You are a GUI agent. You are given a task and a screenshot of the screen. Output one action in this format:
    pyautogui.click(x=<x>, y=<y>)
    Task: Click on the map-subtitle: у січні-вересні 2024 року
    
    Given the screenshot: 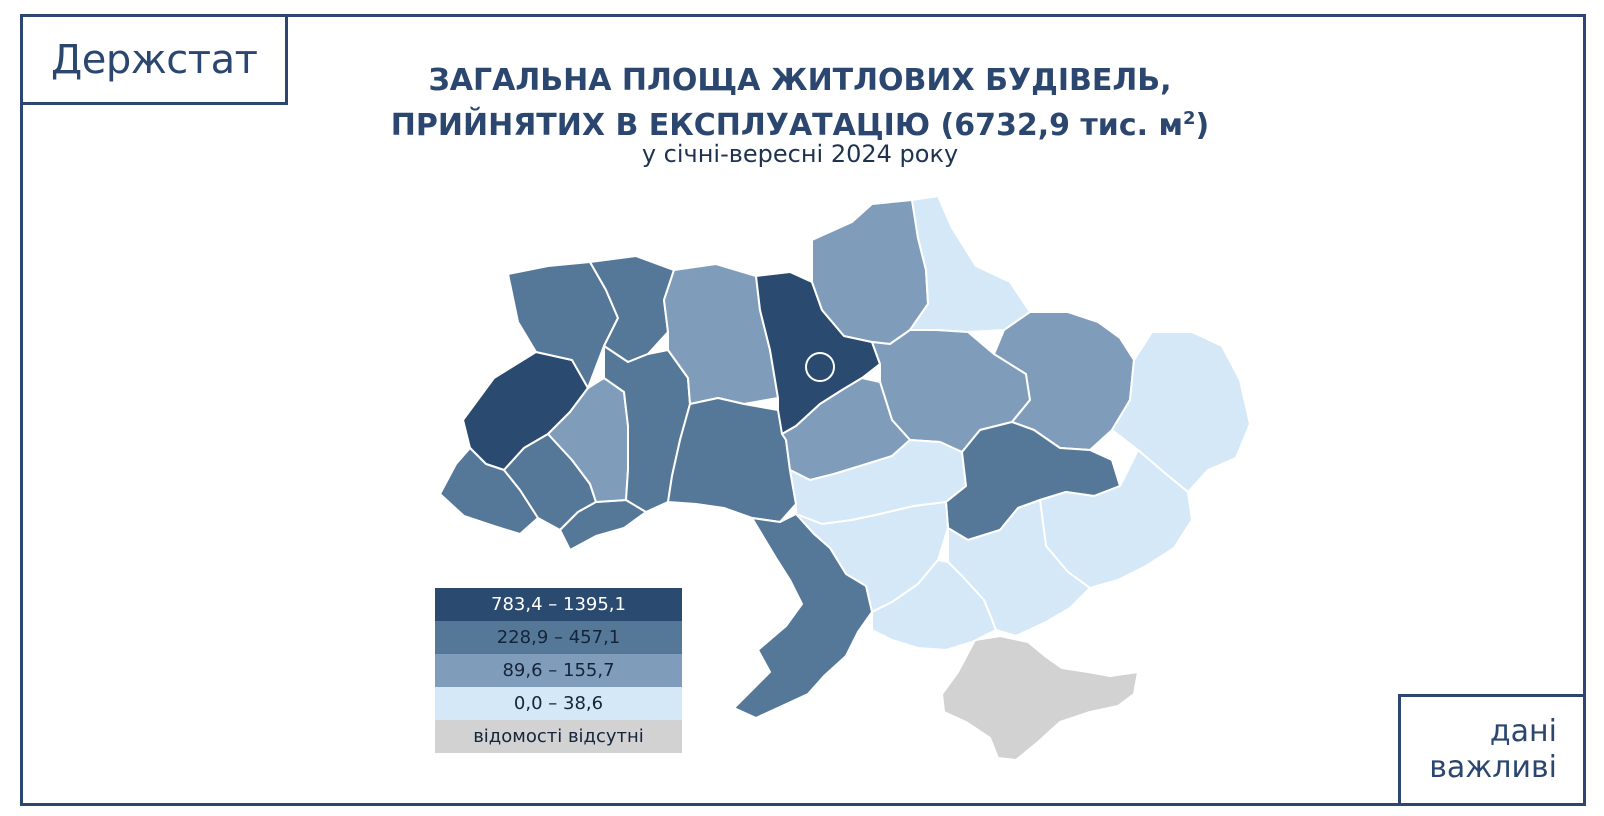 What is the action you would take?
    pyautogui.click(x=800, y=154)
    